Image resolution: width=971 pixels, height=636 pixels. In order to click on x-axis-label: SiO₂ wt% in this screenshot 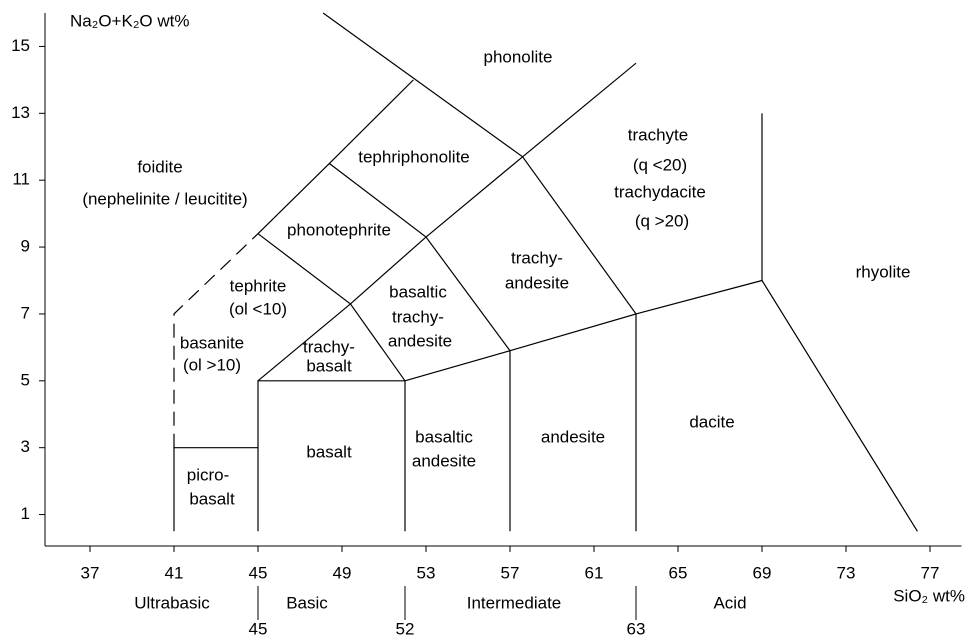, I will do `click(929, 595)`.